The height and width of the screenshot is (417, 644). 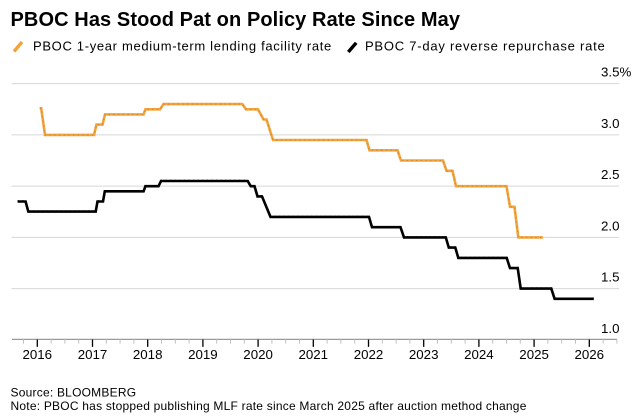 What do you see at coordinates (38, 354) in the screenshot?
I see `svg-text: 2016` at bounding box center [38, 354].